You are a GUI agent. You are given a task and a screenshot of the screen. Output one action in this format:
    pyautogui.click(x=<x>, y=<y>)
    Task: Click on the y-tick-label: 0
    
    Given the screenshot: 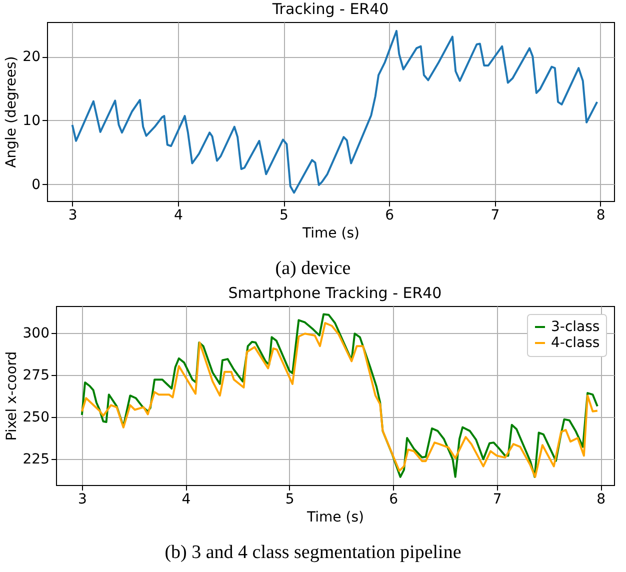 What is the action you would take?
    pyautogui.click(x=36, y=184)
    